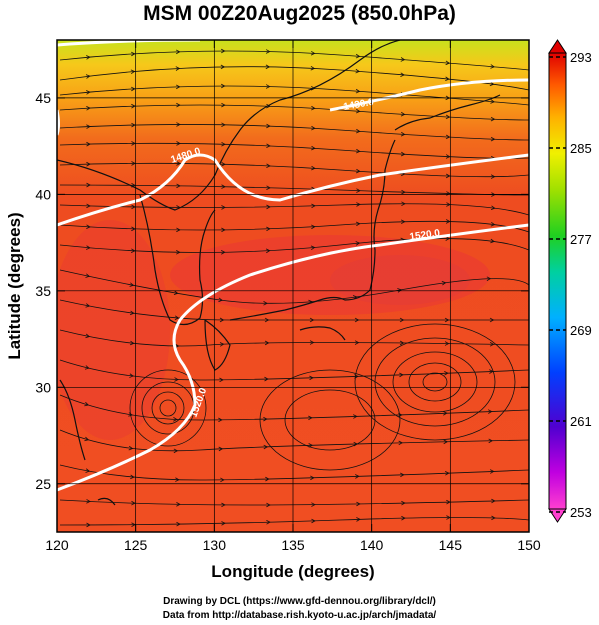  What do you see at coordinates (581, 239) in the screenshot?
I see `colorbar-tick-label: 277` at bounding box center [581, 239].